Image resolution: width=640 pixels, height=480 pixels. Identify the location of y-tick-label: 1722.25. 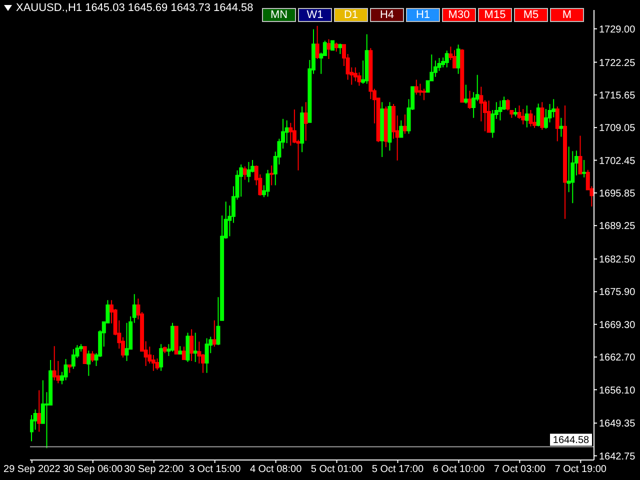
(617, 63).